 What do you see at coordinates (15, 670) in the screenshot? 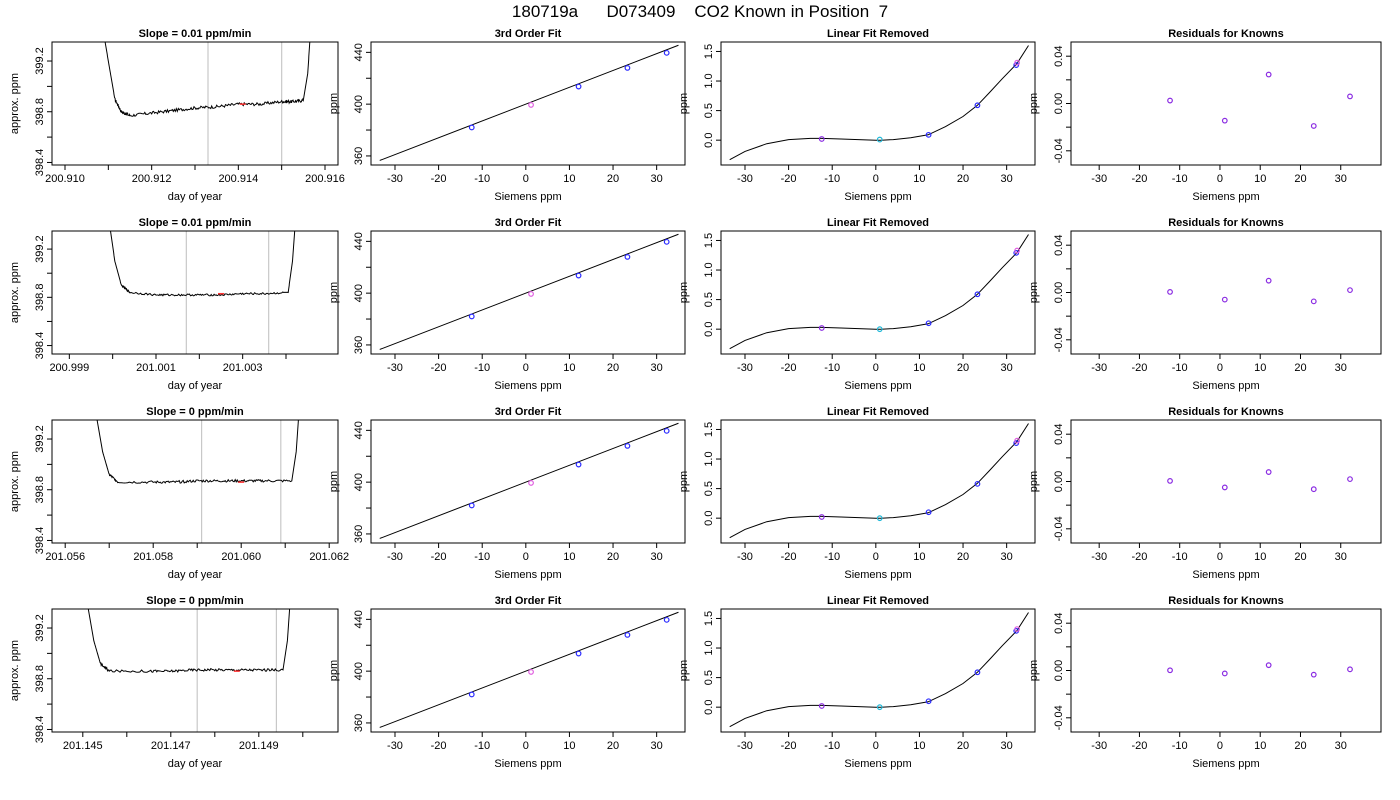
I see `y-axis-label: approx. ppm` at bounding box center [15, 670].